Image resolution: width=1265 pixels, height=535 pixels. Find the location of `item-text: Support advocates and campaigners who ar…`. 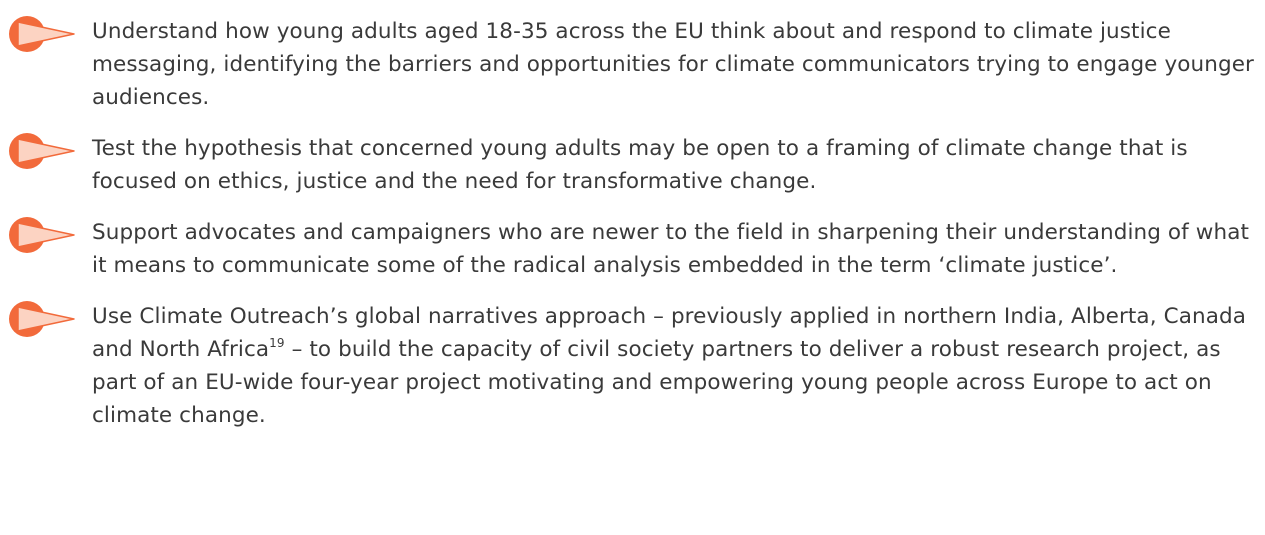

item-text: Support advocates and campaigners who ar… is located at coordinates (674, 249).